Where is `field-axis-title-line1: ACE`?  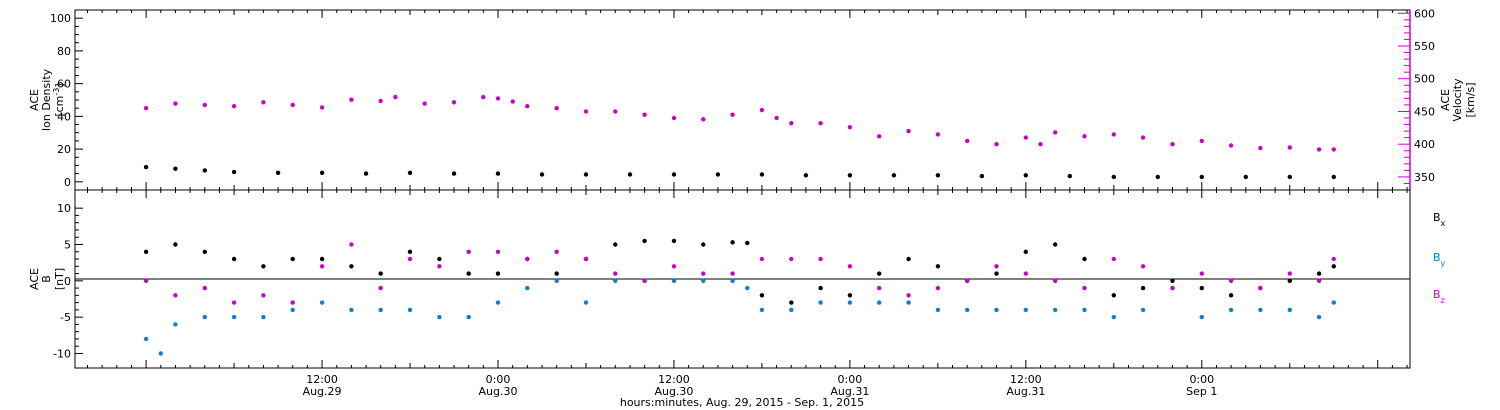 field-axis-title-line1: ACE is located at coordinates (34, 279).